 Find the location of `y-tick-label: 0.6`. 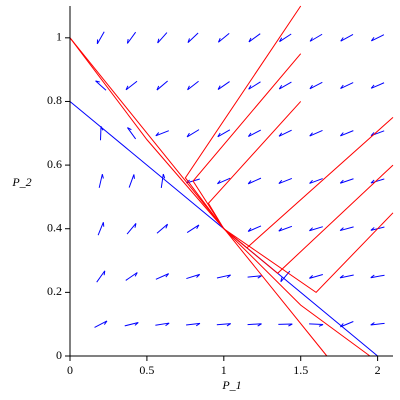

y-tick-label: 0.6 is located at coordinates (54, 164).